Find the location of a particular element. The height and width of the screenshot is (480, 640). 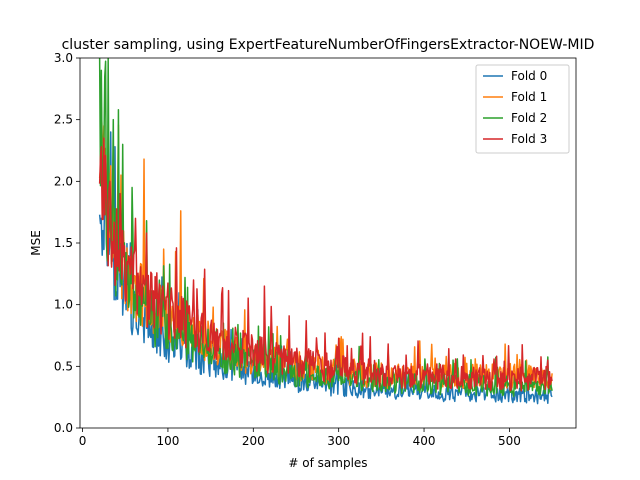

legend-label: Fold 1 is located at coordinates (529, 97).